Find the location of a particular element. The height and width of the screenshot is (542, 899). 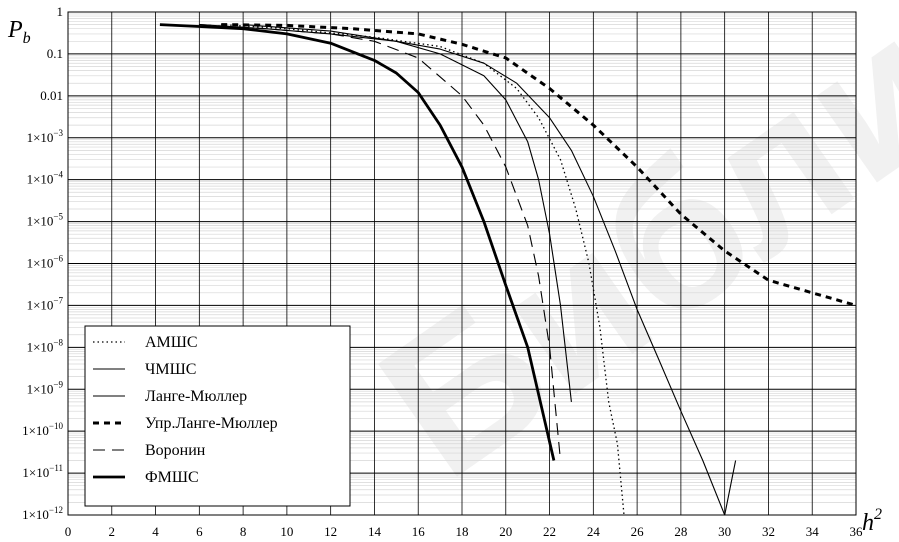

x-tick-label: 0 is located at coordinates (68, 531).